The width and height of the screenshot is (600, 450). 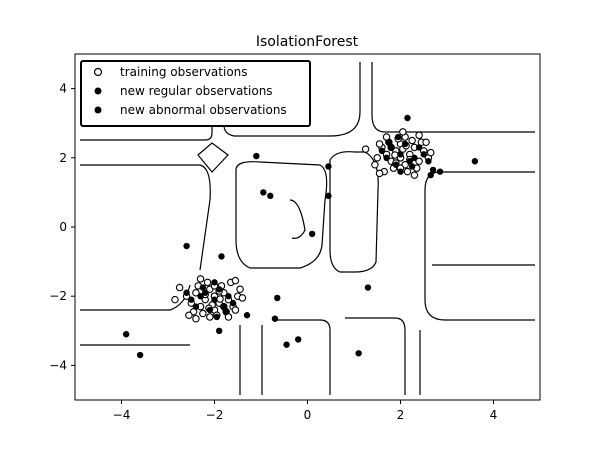 What do you see at coordinates (58, 365) in the screenshot?
I see `y-tick-label: −4` at bounding box center [58, 365].